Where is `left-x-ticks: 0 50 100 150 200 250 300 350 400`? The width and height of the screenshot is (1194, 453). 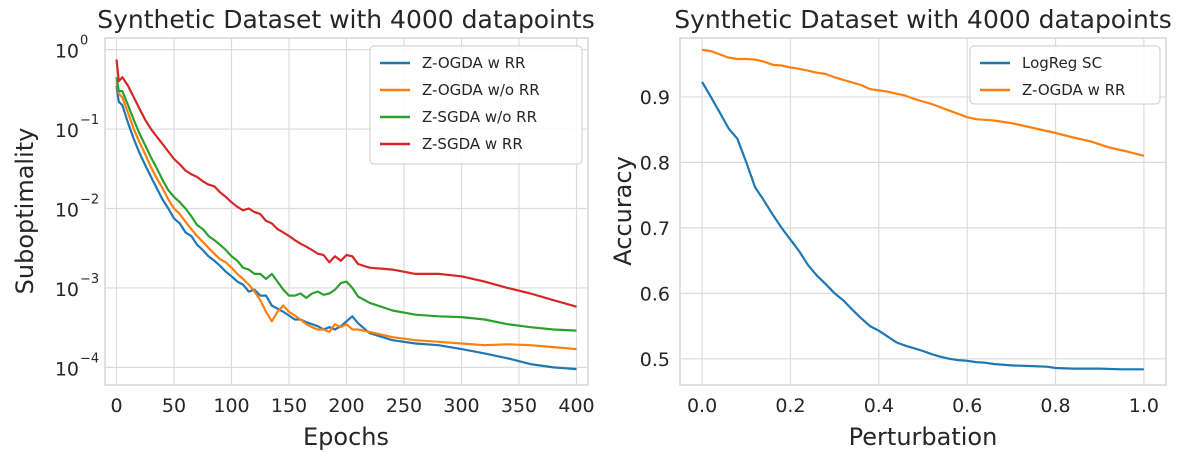 left-x-ticks: 0 50 100 150 200 250 300 350 400 is located at coordinates (352, 406).